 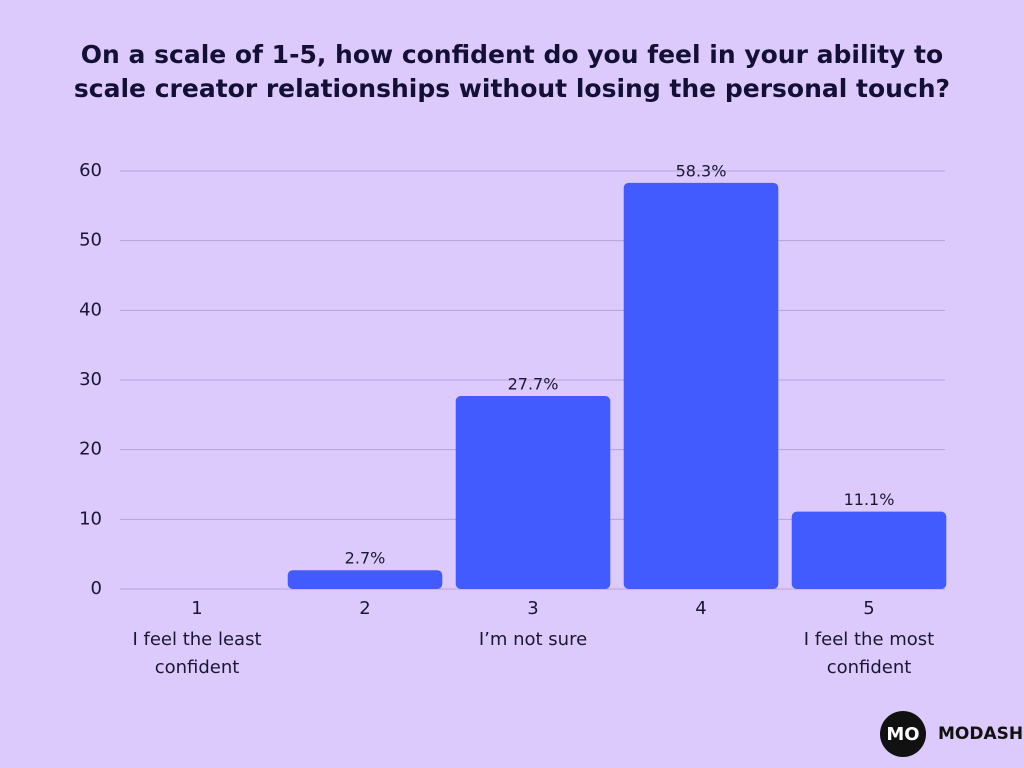 I want to click on data-label: 2.7%, so click(x=365, y=558).